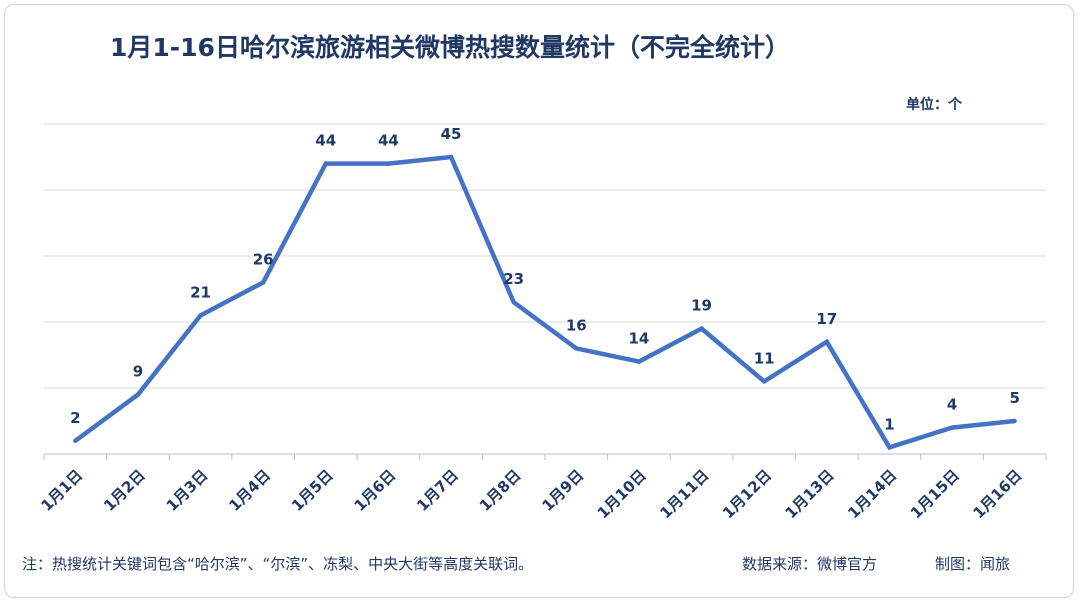  Describe the element at coordinates (576, 325) in the screenshot. I see `data-label: 16` at that location.